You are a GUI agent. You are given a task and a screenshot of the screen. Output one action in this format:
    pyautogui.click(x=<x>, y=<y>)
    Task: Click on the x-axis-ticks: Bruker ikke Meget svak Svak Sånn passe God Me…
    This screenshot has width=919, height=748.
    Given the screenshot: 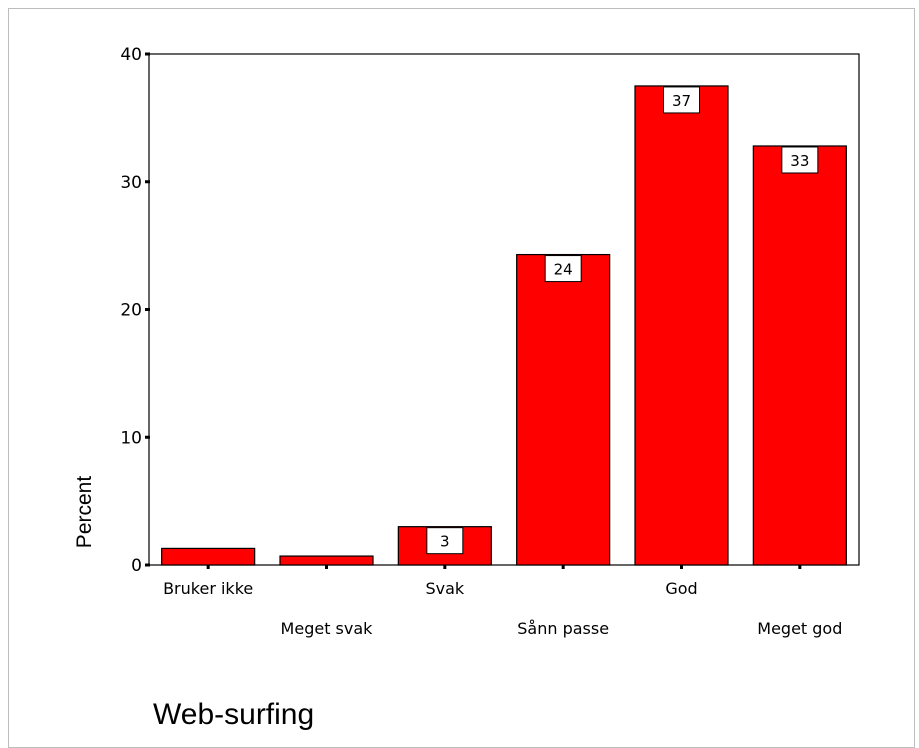 What is the action you would take?
    pyautogui.click(x=502, y=601)
    